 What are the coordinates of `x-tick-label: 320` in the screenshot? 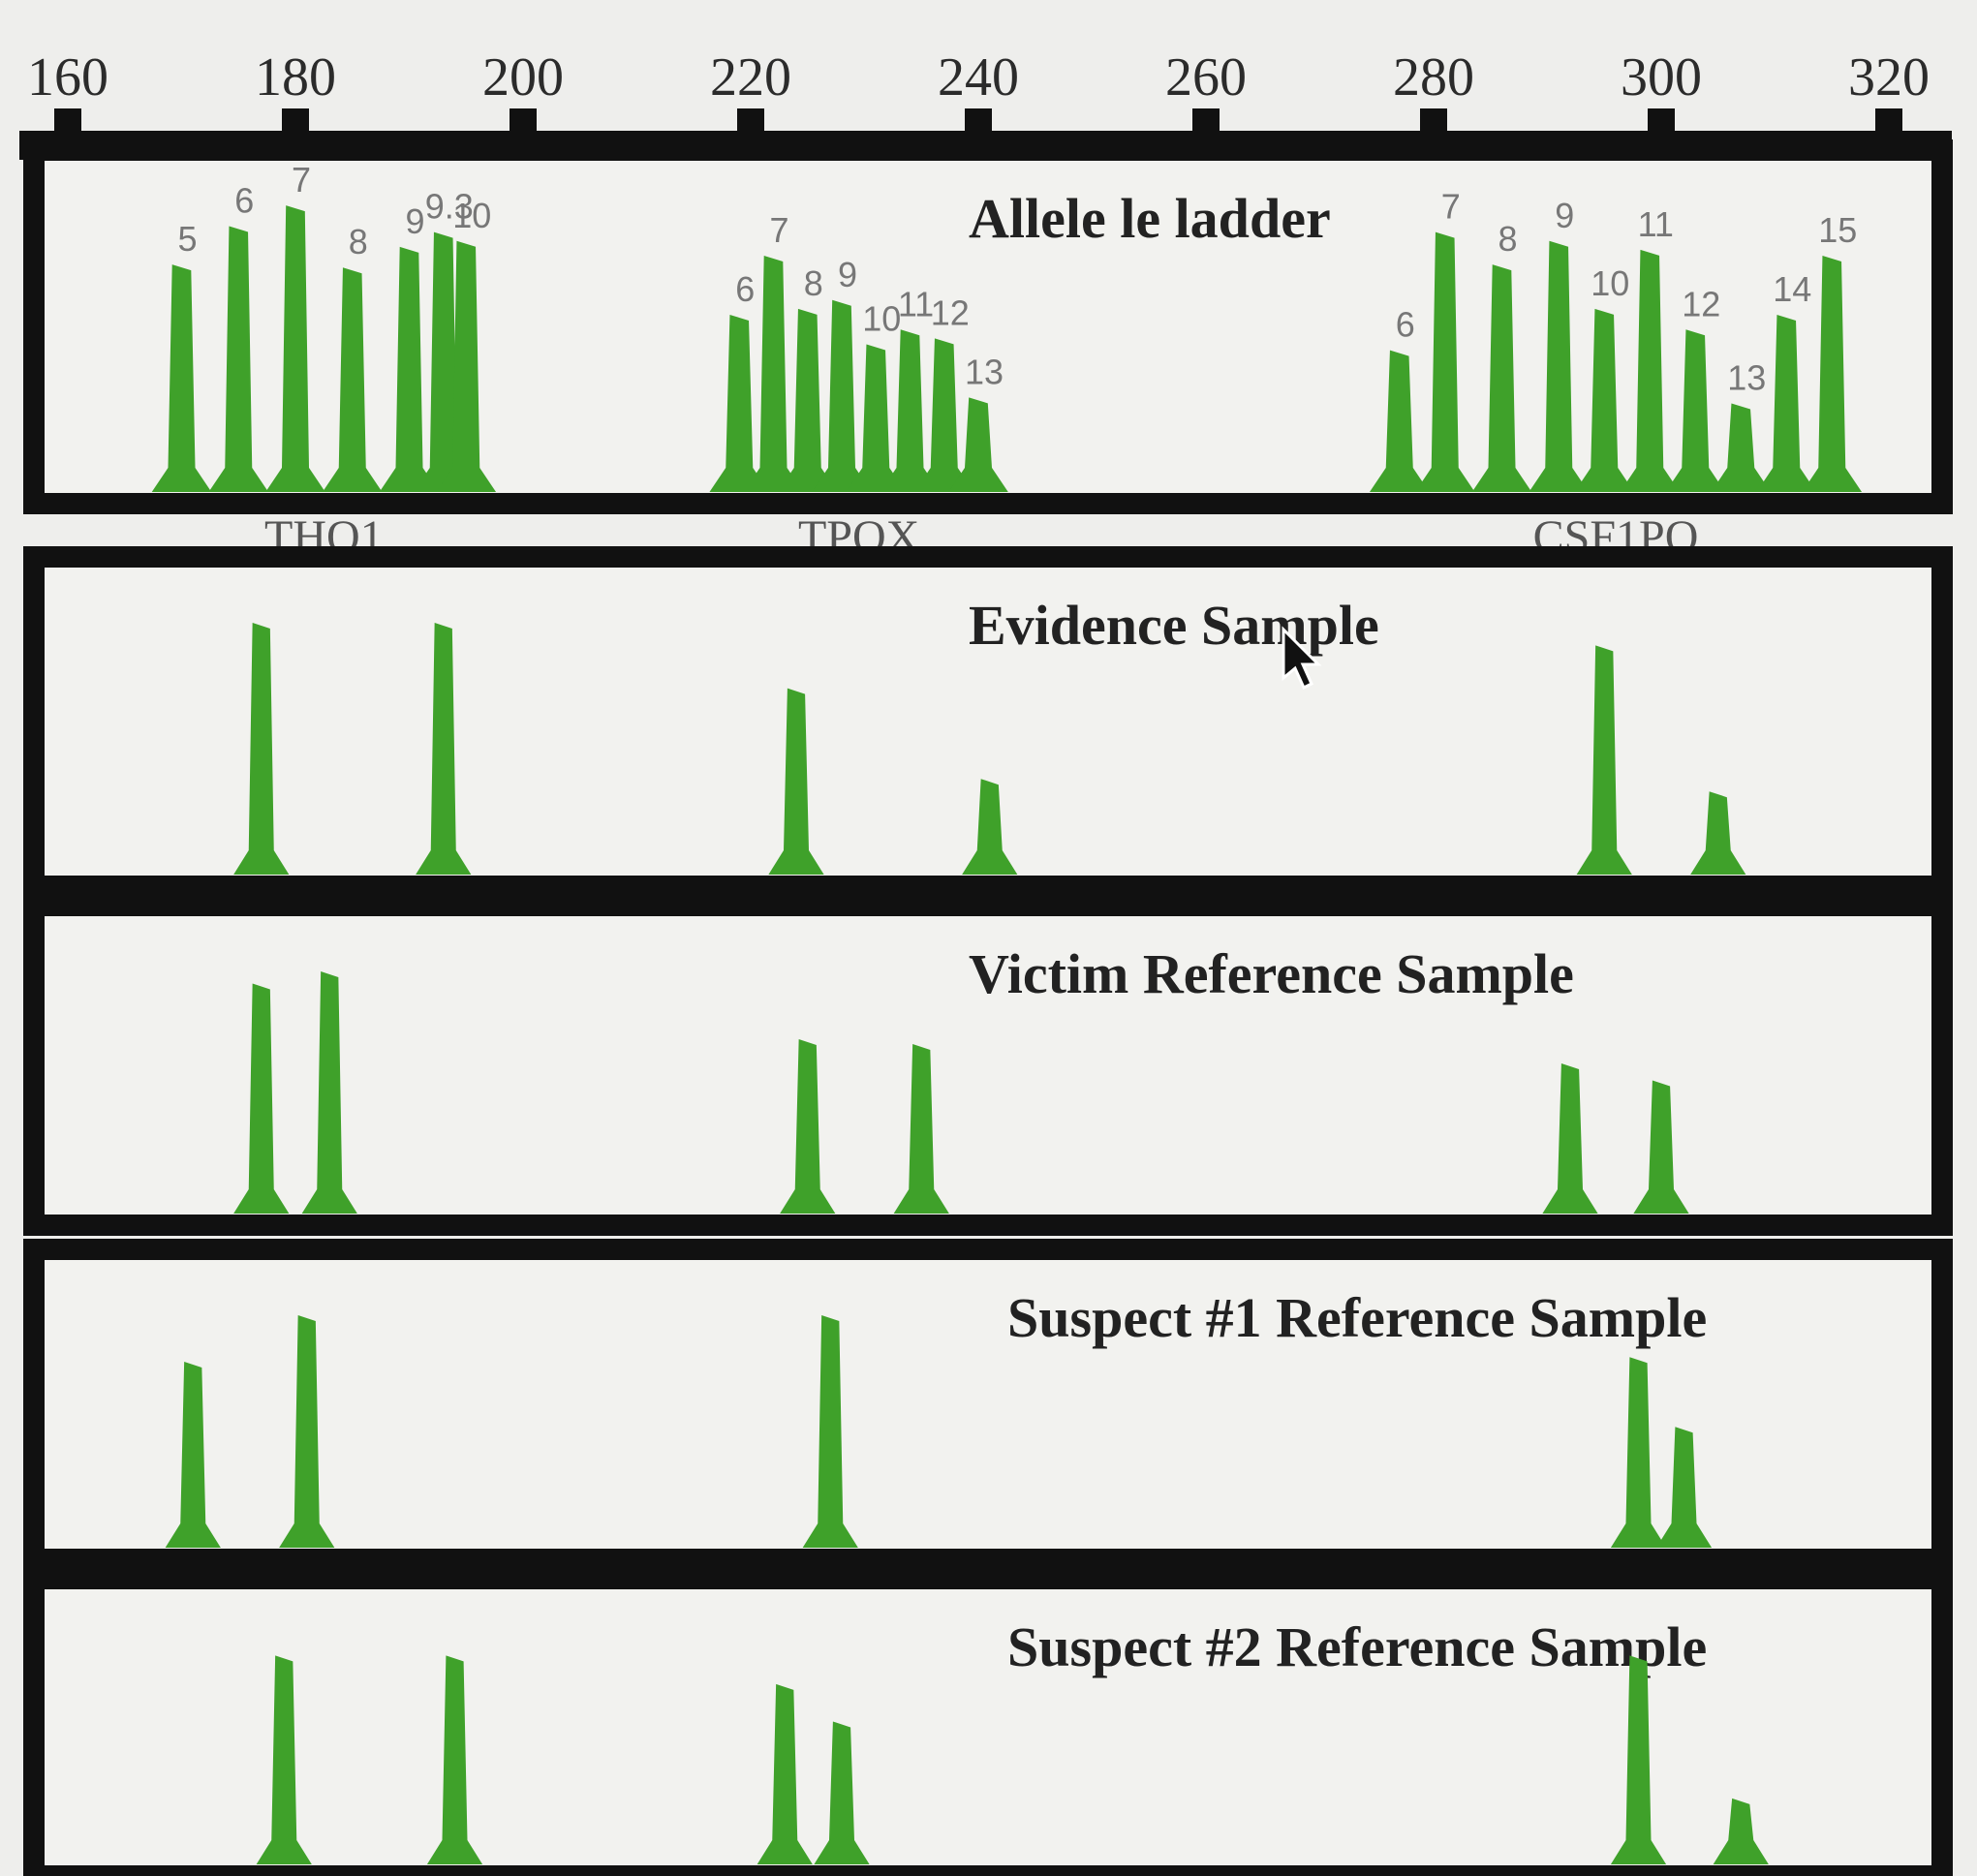 It's located at (1889, 77).